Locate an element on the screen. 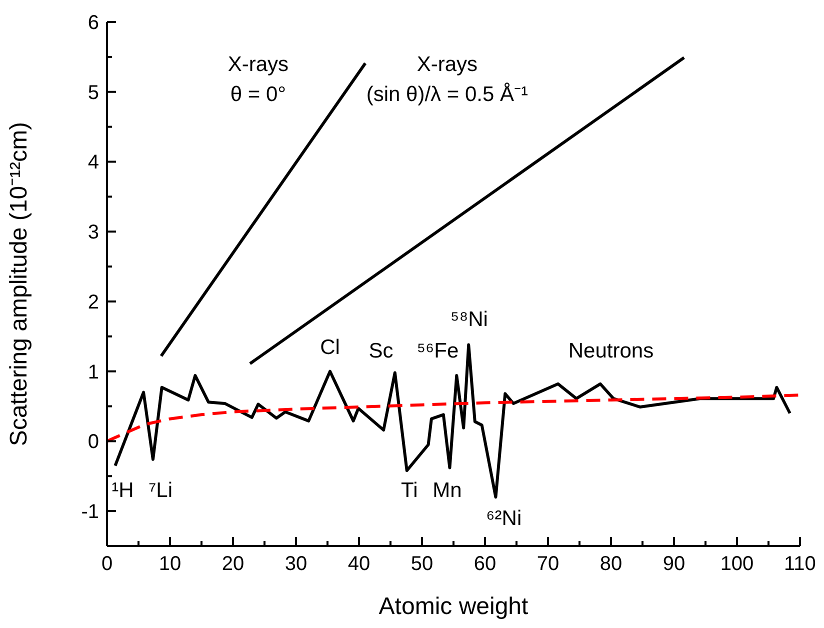  y-tick-label: 6 is located at coordinates (93, 23).